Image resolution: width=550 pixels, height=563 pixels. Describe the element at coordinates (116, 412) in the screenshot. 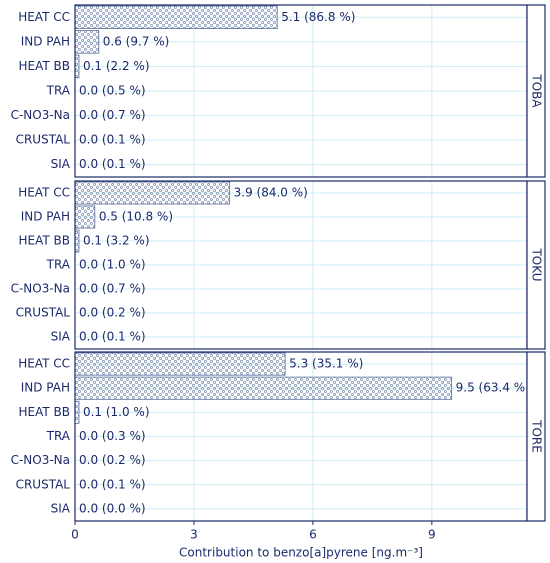

I see `value-label: 0.1 (1.0 %)` at that location.